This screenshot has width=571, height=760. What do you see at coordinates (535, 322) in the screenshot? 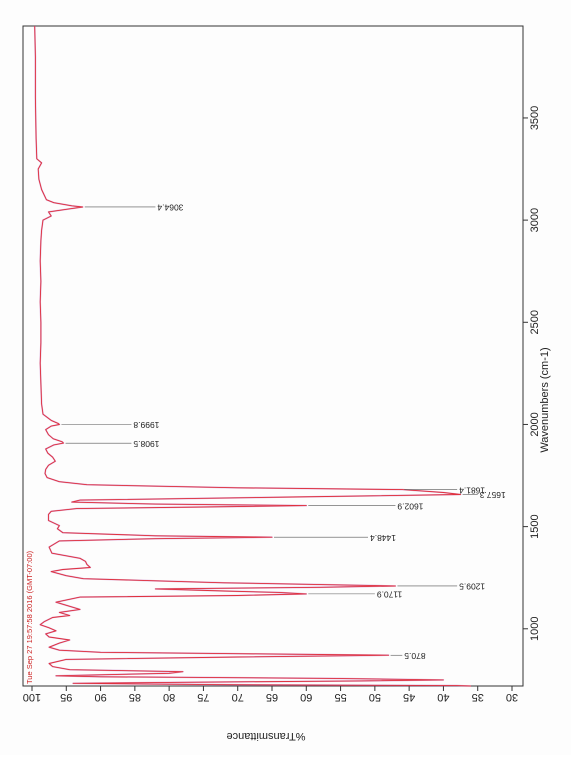
I see `x-tick-label: 2500` at bounding box center [535, 322].